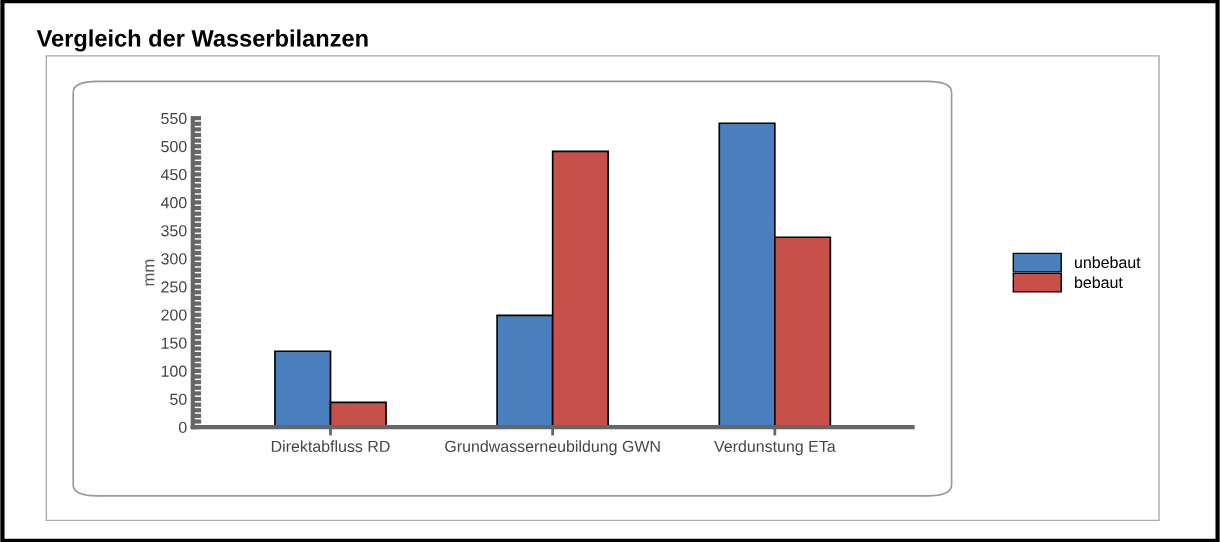 The height and width of the screenshot is (542, 1220). Describe the element at coordinates (775, 448) in the screenshot. I see `x-tick-label: Verdunstung ETa` at that location.